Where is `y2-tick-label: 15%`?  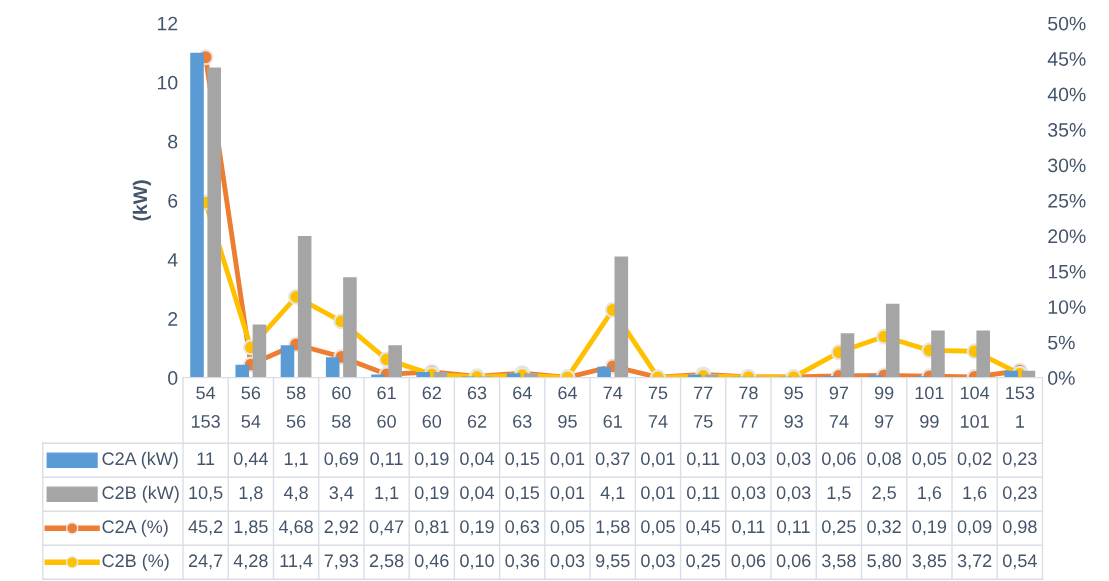
y2-tick-label: 15% is located at coordinates (1067, 271).